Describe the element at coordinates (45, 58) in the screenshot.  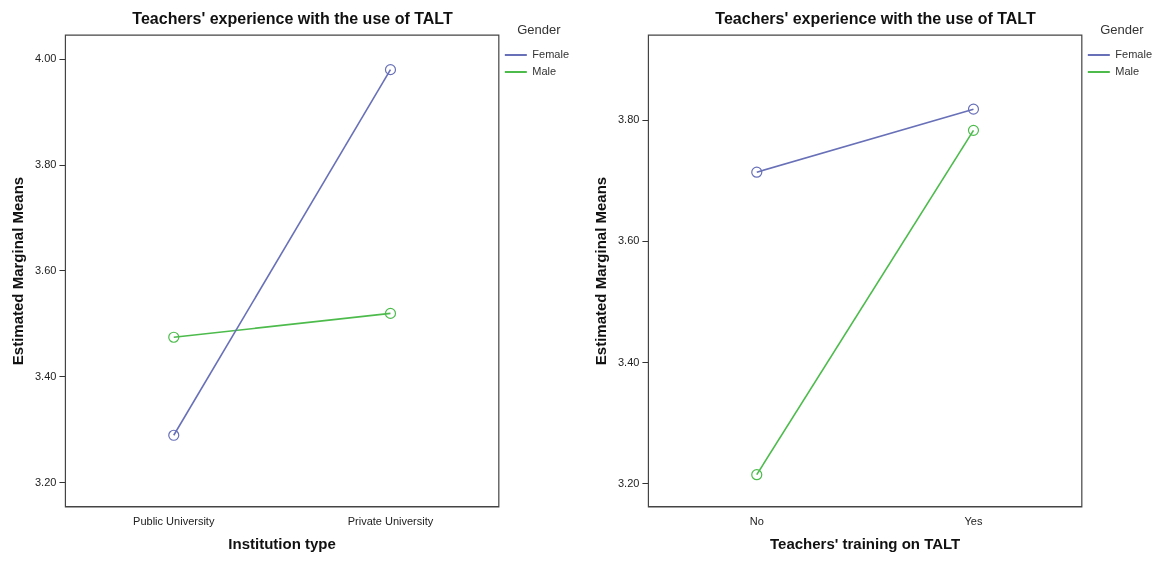
I see `y-tick-label: 4.00` at that location.